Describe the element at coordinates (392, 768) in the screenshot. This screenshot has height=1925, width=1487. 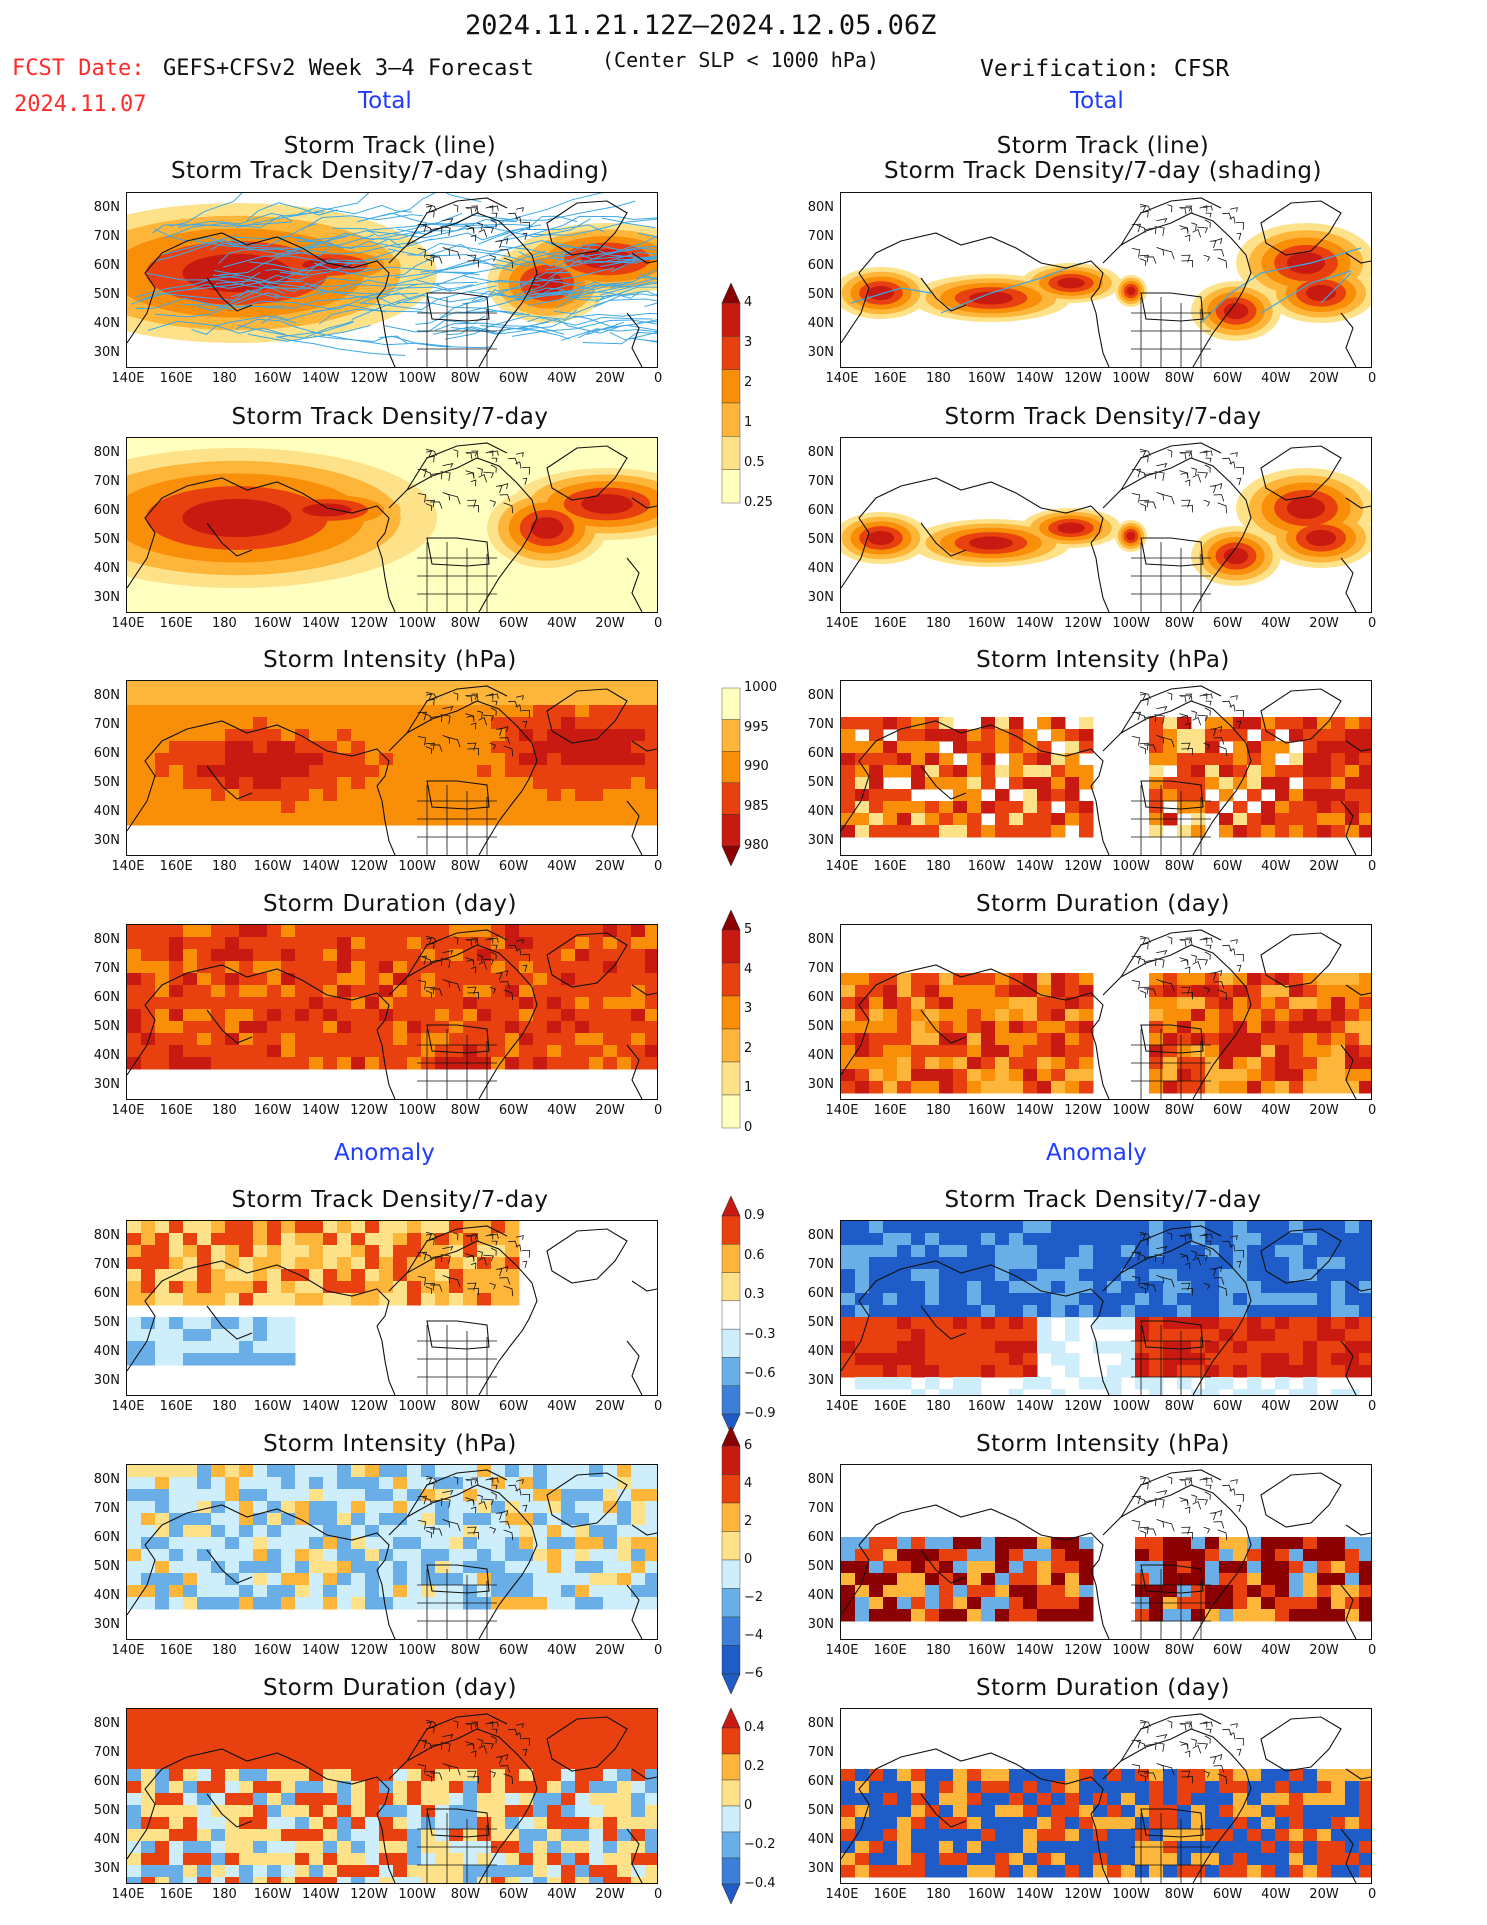
I see `map-intensity-forecast` at that location.